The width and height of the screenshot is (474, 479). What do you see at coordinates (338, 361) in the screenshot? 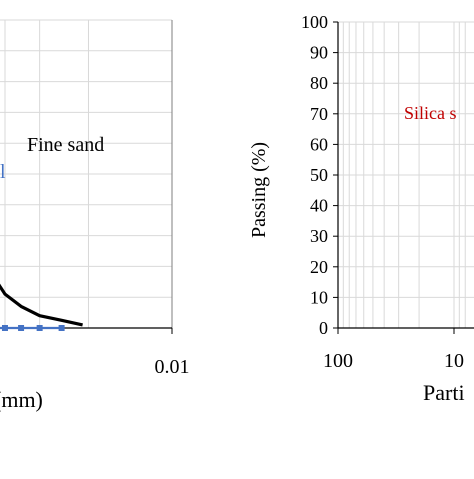
I see `right-x-tick-label: 100` at bounding box center [338, 361].